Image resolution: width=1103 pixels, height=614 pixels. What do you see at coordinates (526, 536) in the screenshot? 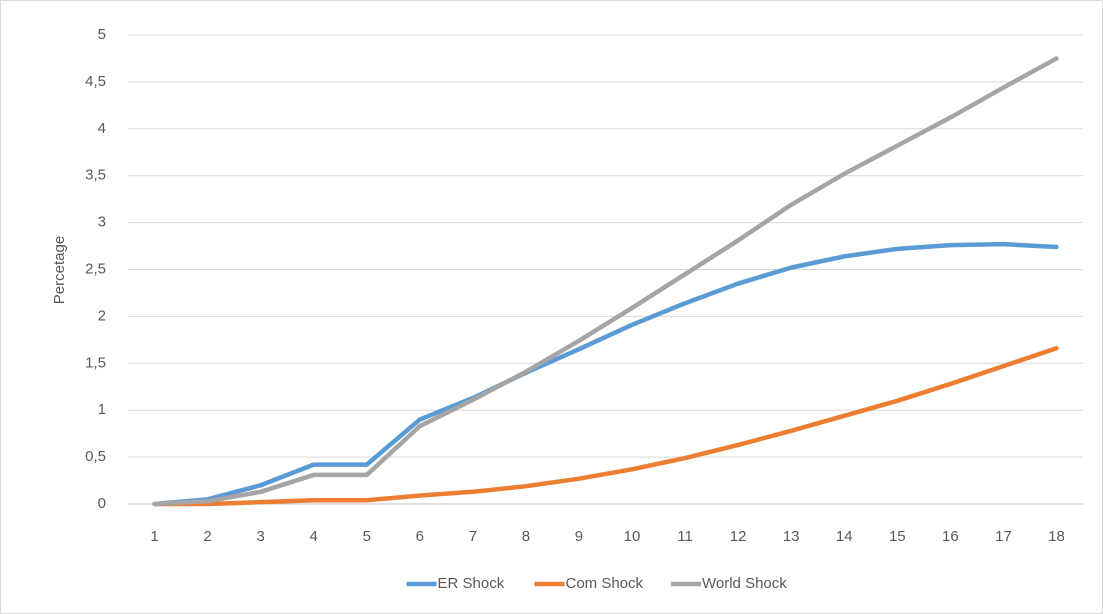
I see `x-tick-label: 8` at bounding box center [526, 536].